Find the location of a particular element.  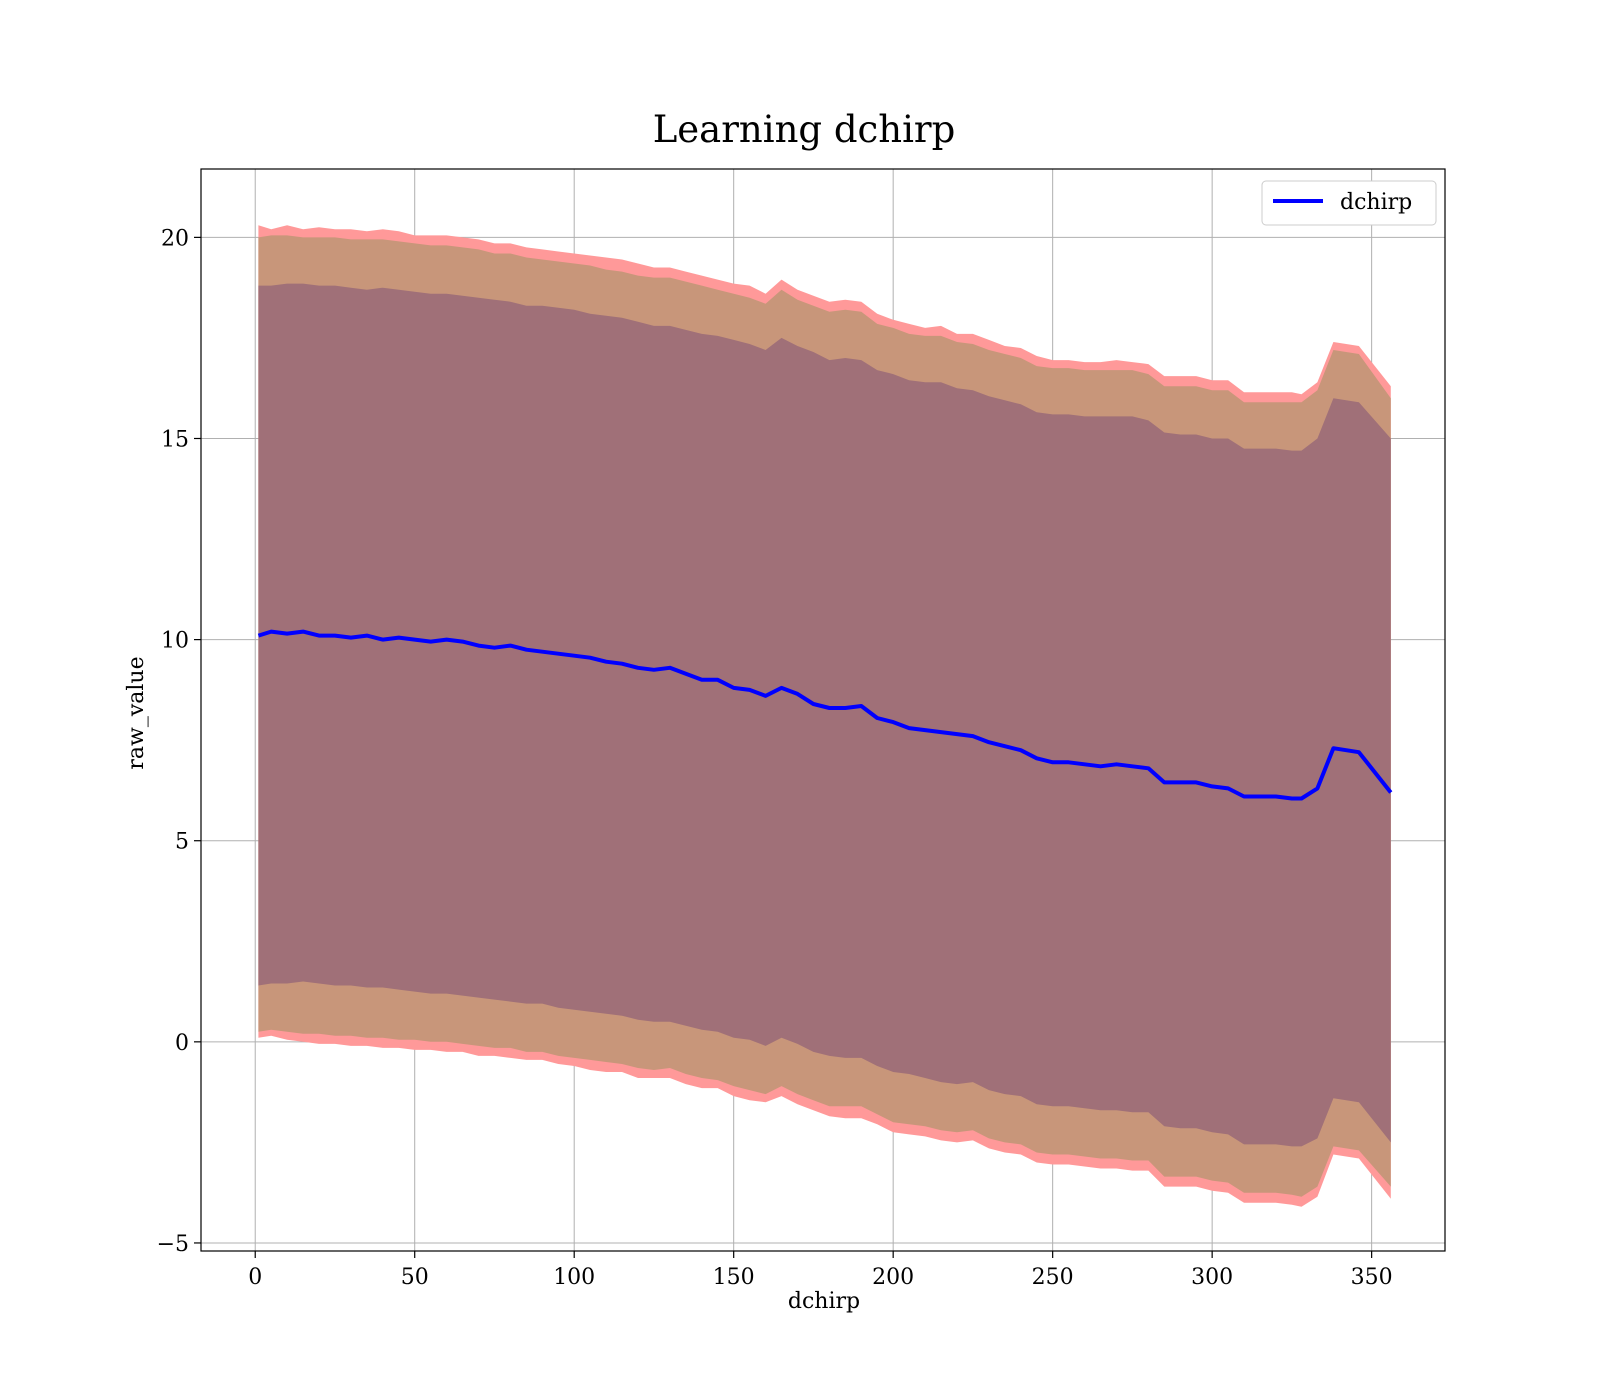

series-lines is located at coordinates (825, 715).